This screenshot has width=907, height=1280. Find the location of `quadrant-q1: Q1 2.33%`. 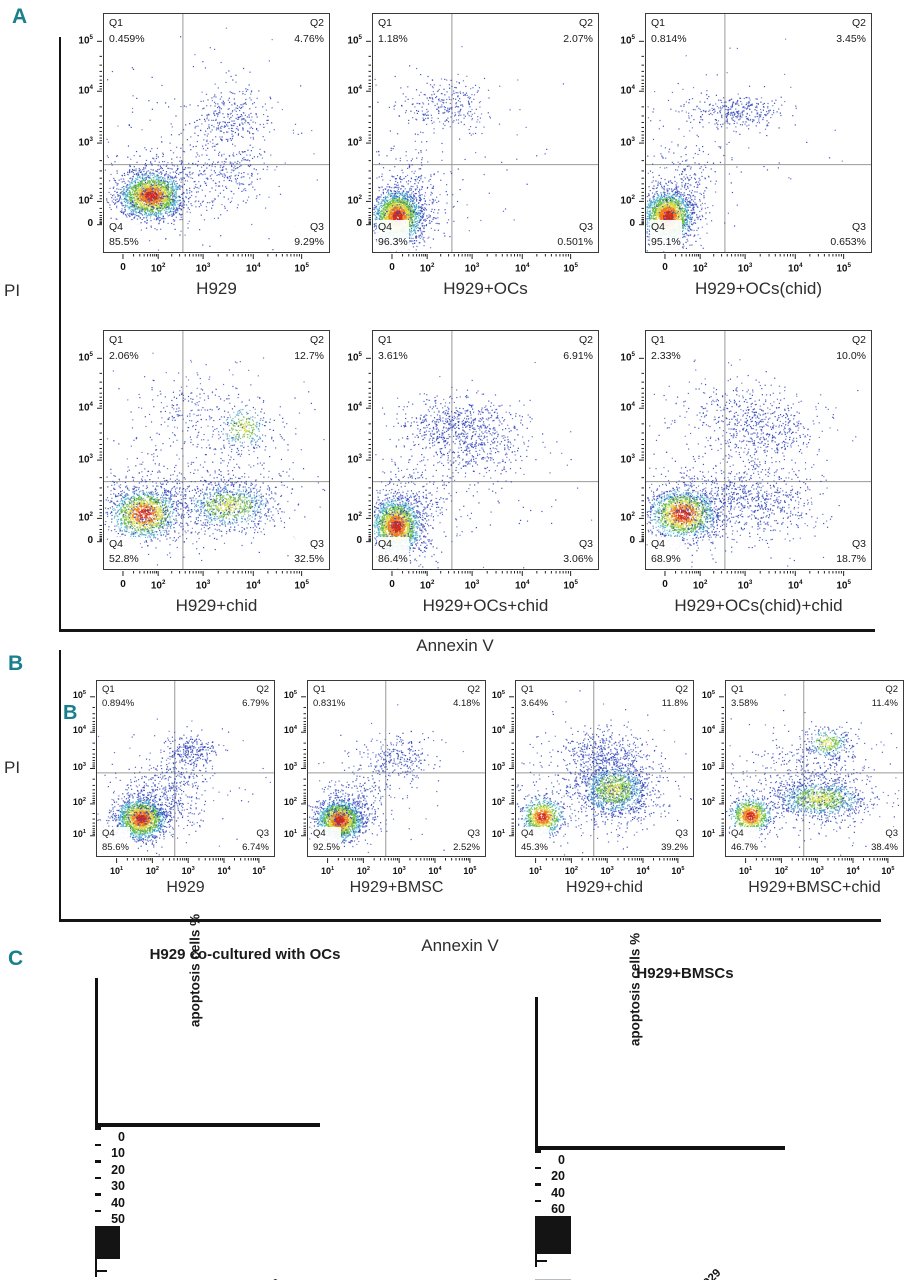

quadrant-q1: Q1 2.33% is located at coordinates (666, 349).